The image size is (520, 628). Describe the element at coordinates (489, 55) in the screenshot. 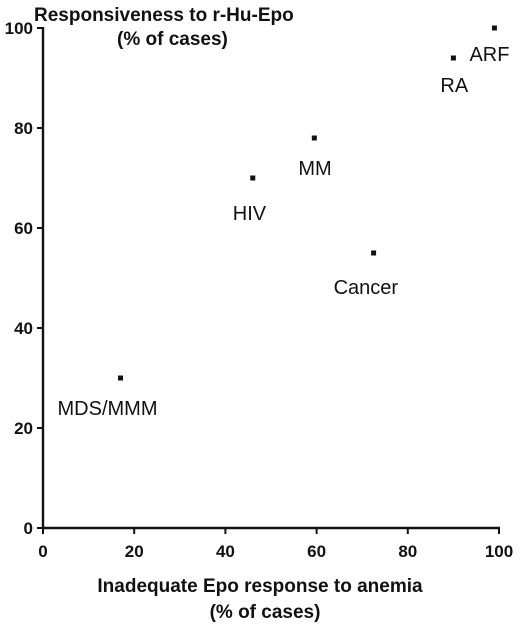

I see `point-label: ARF` at that location.